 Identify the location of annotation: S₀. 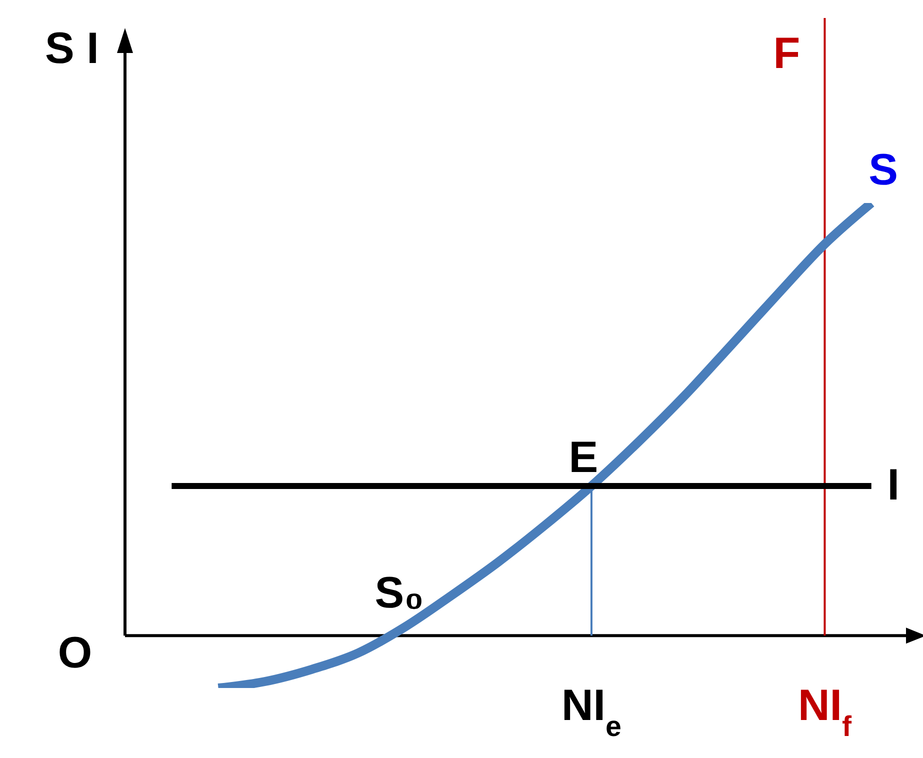
(399, 593).